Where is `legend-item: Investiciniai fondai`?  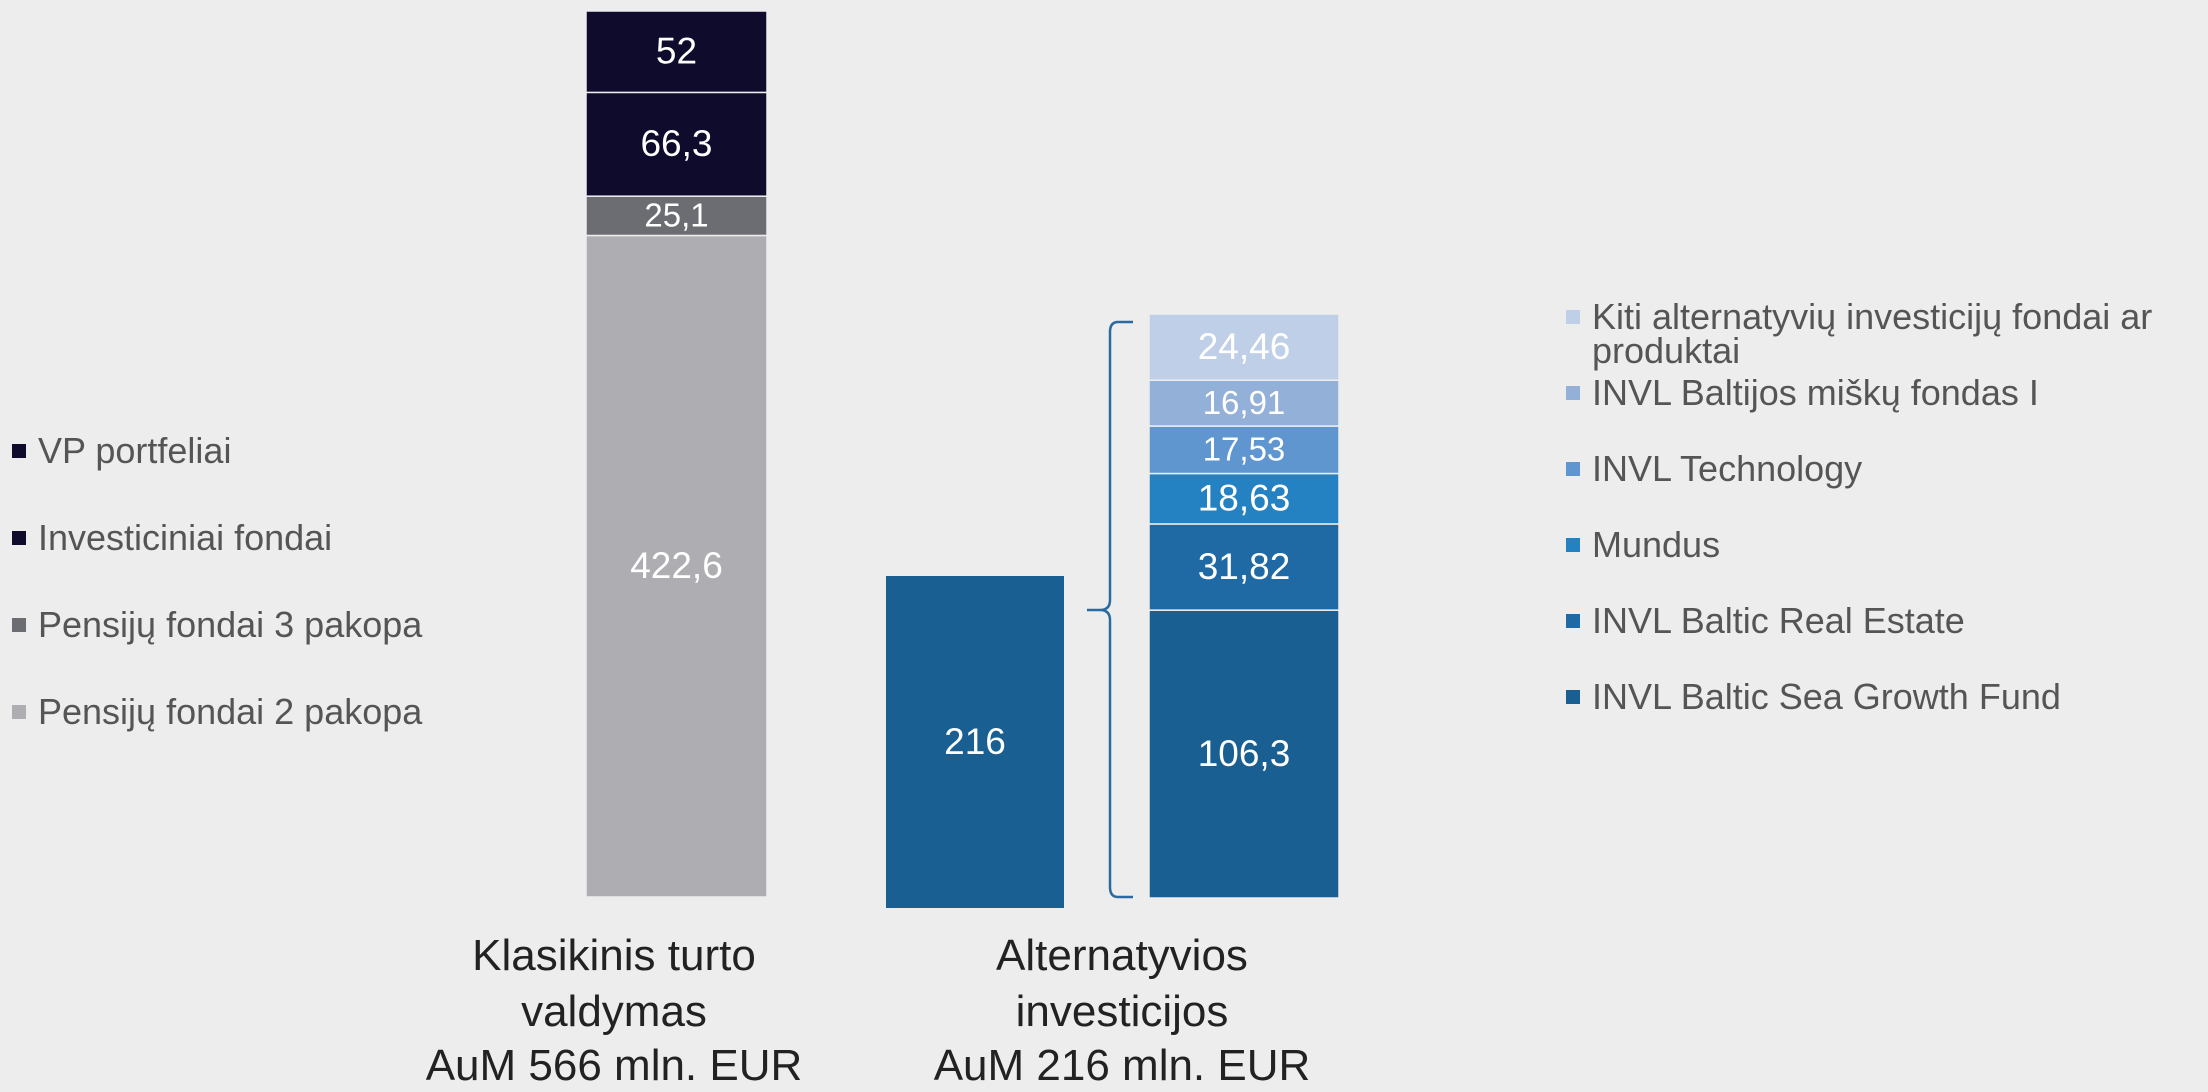
legend-item: Investiciniai fondai is located at coordinates (252, 537).